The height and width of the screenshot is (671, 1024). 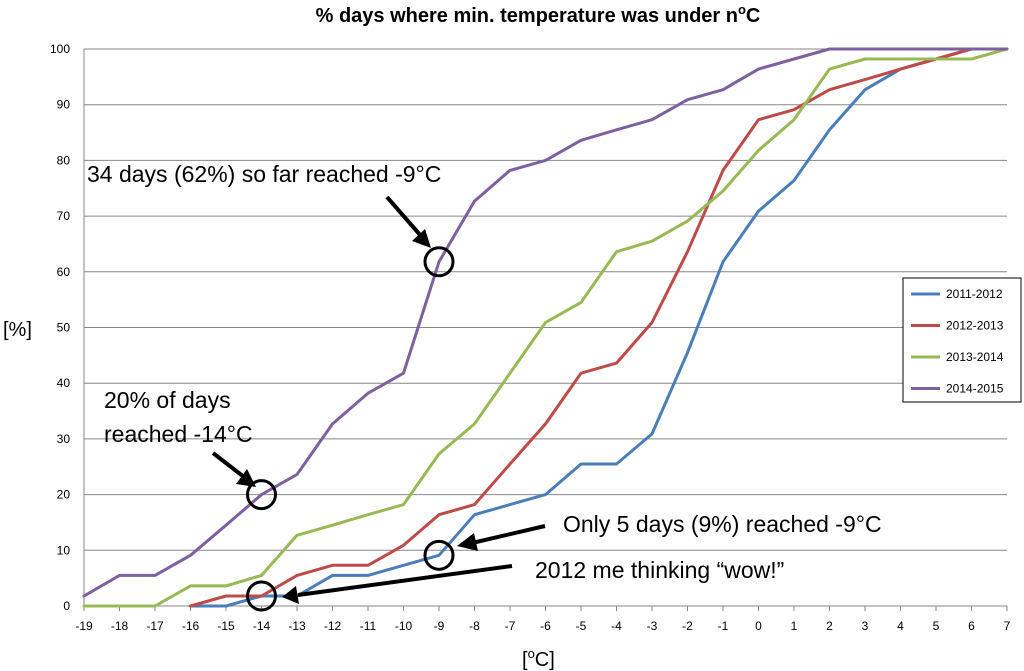 I want to click on x-tick-label: 0, so click(x=758, y=626).